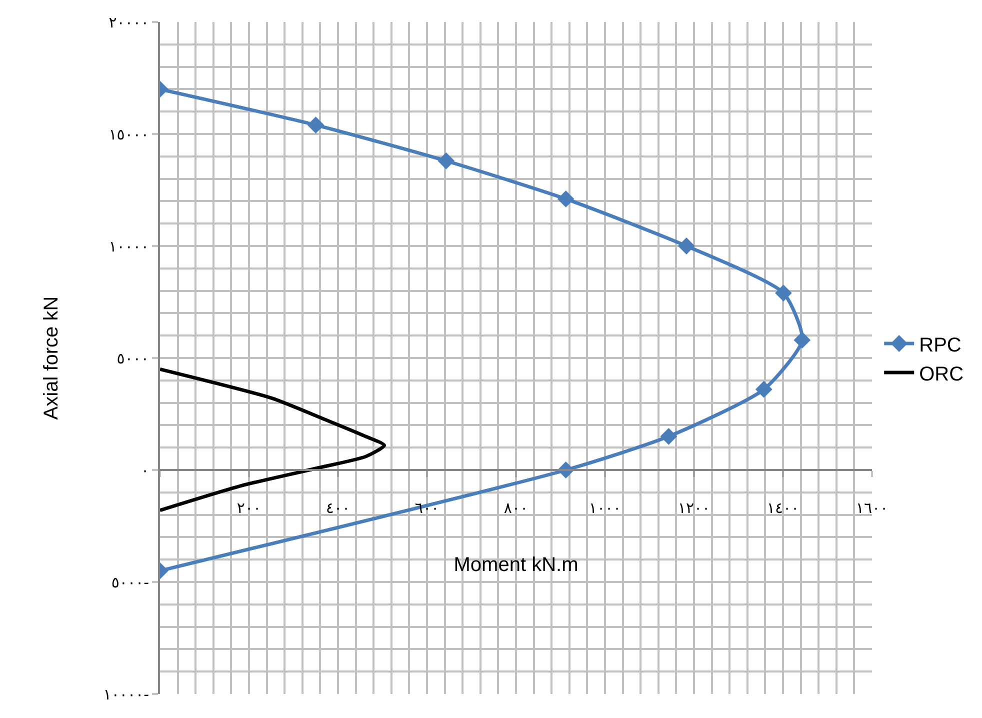 Image resolution: width=982 pixels, height=718 pixels. I want to click on y-tick-label: ١٥٠٠٠, so click(128, 134).